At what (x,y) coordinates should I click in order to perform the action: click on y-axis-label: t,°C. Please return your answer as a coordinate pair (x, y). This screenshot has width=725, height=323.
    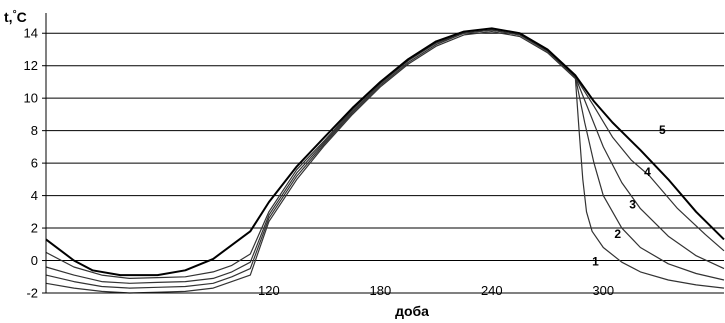
    Looking at the image, I should click on (15, 17).